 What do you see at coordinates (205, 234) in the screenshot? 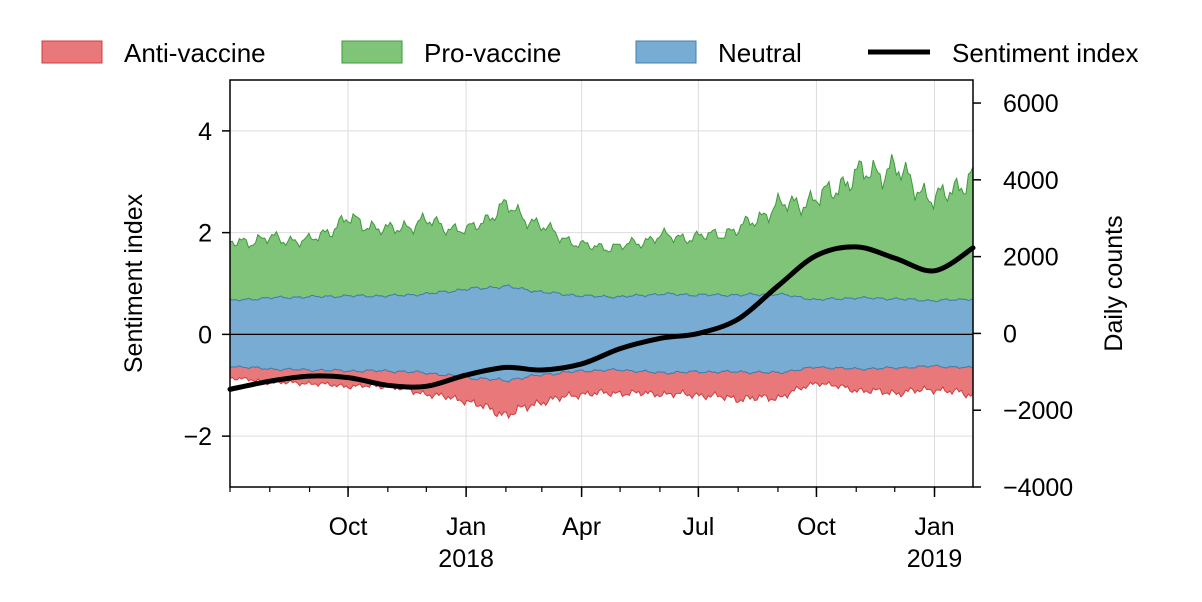
I see `left-tick-label: 2` at bounding box center [205, 234].